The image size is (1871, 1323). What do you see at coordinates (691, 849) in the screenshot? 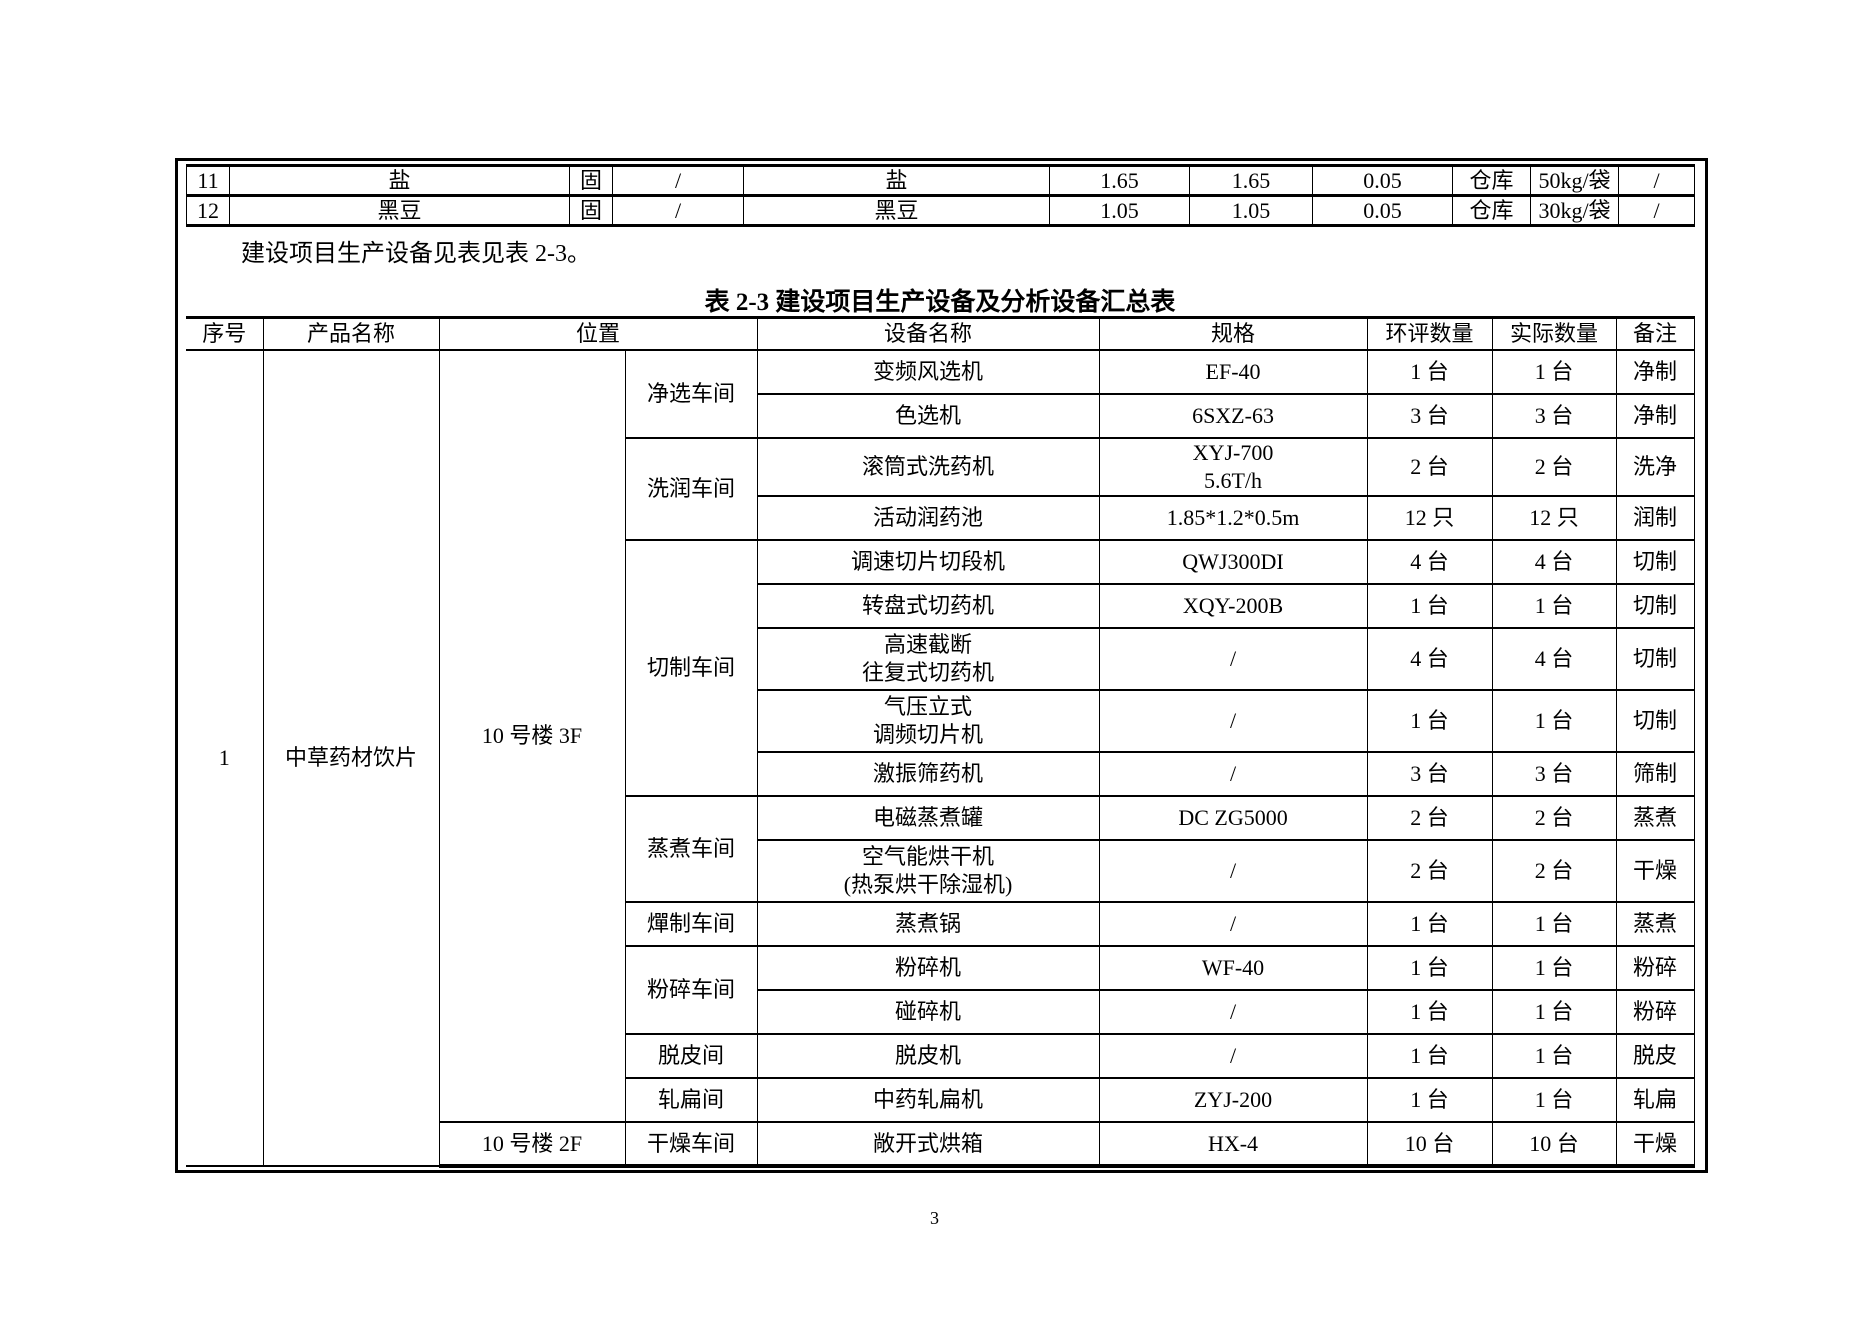
I see `cell-workshop: 蒸煮车间` at bounding box center [691, 849].